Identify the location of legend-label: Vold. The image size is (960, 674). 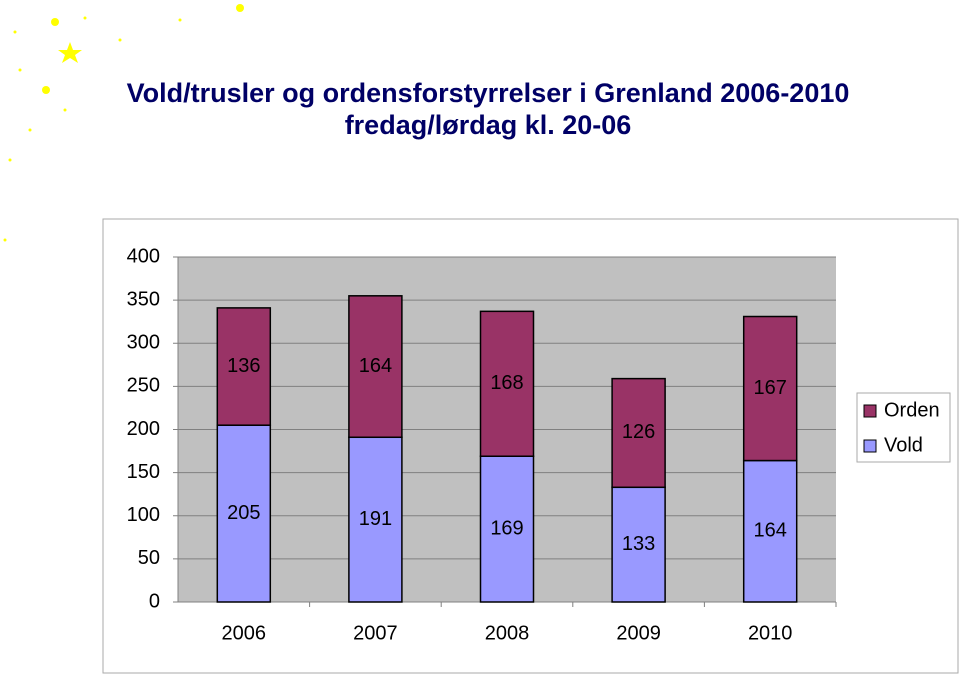
(903, 445).